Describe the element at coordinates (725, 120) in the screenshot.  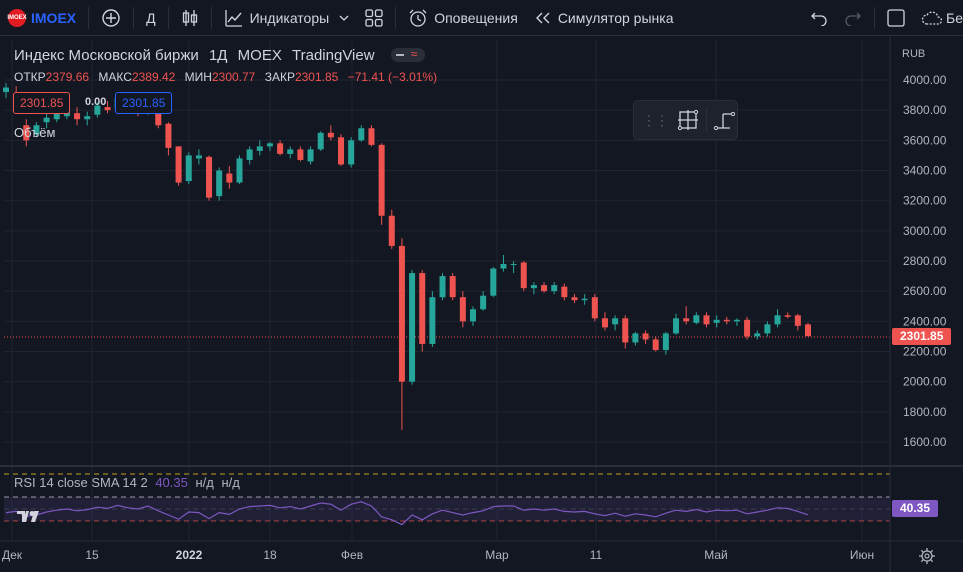
I see `date-range-tool-icon` at that location.